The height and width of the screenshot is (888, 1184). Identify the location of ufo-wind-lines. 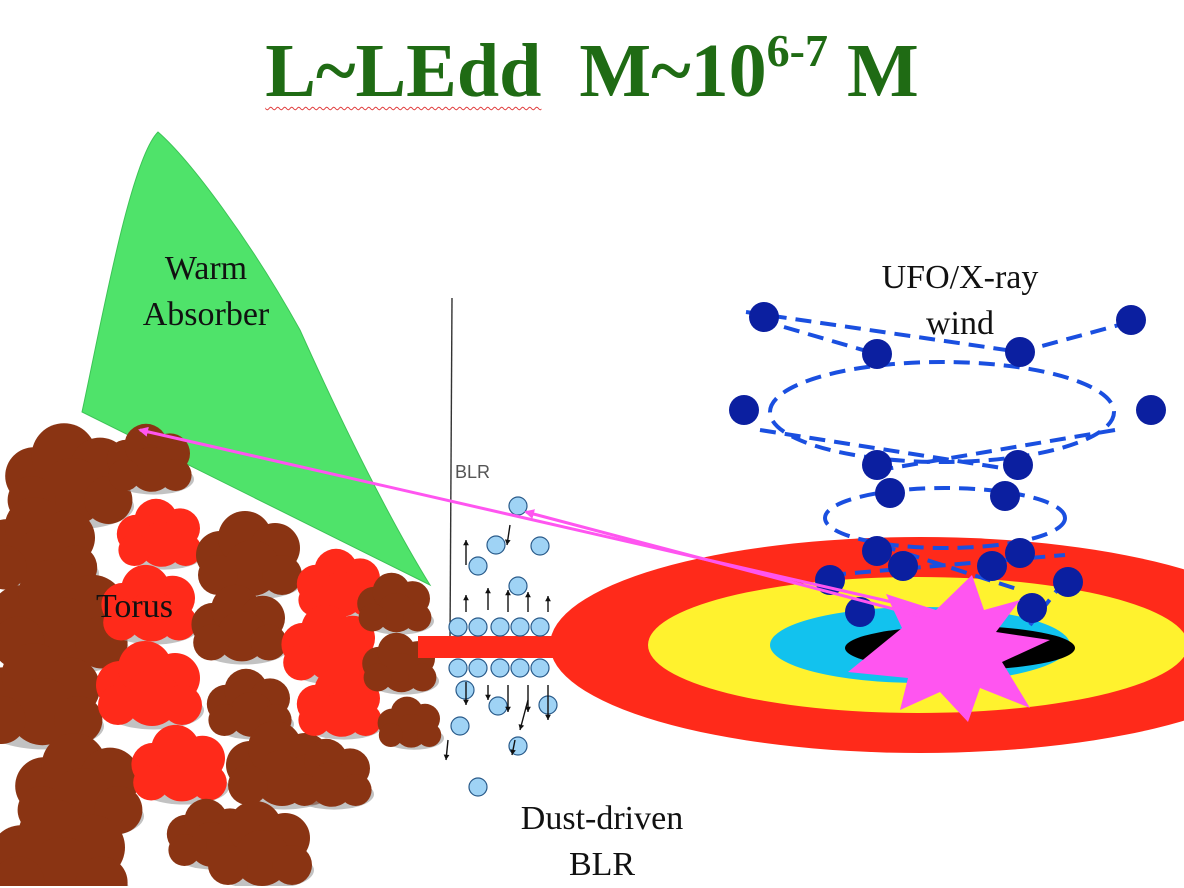
(938, 468).